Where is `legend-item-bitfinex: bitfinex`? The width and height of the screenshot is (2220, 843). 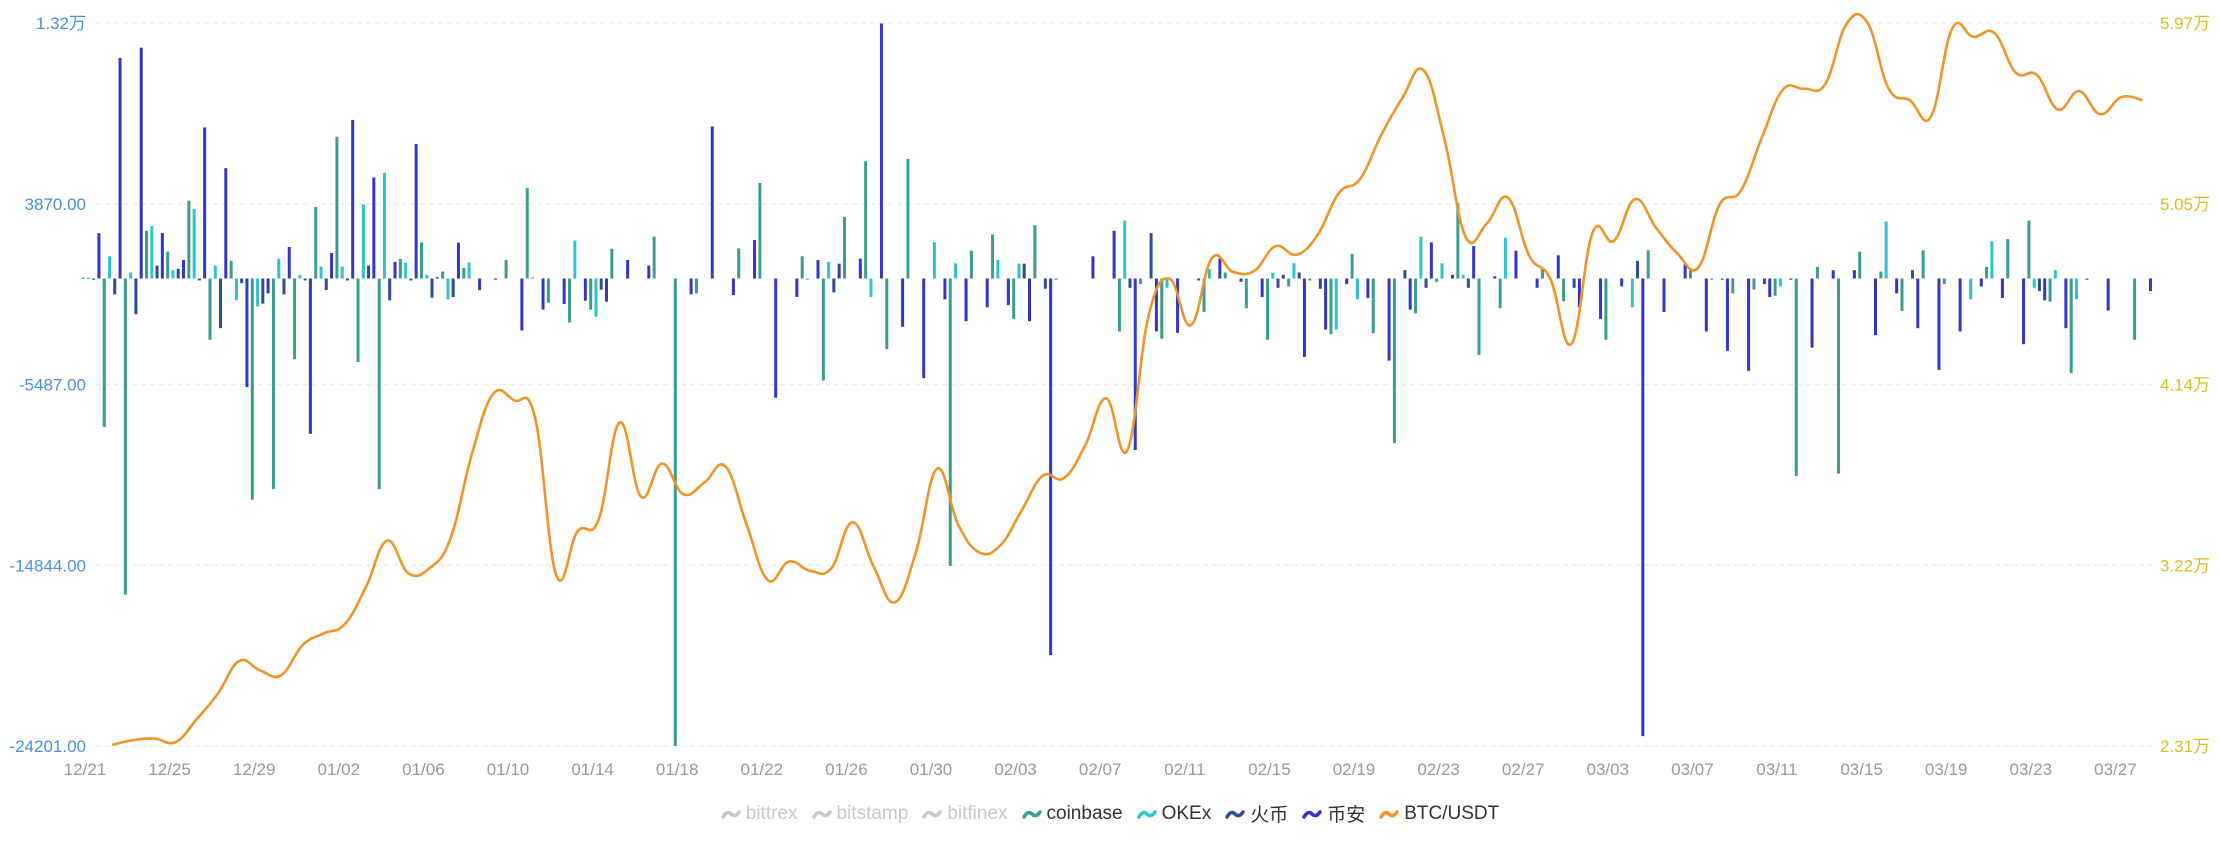
legend-item-bitfinex: bitfinex is located at coordinates (965, 813).